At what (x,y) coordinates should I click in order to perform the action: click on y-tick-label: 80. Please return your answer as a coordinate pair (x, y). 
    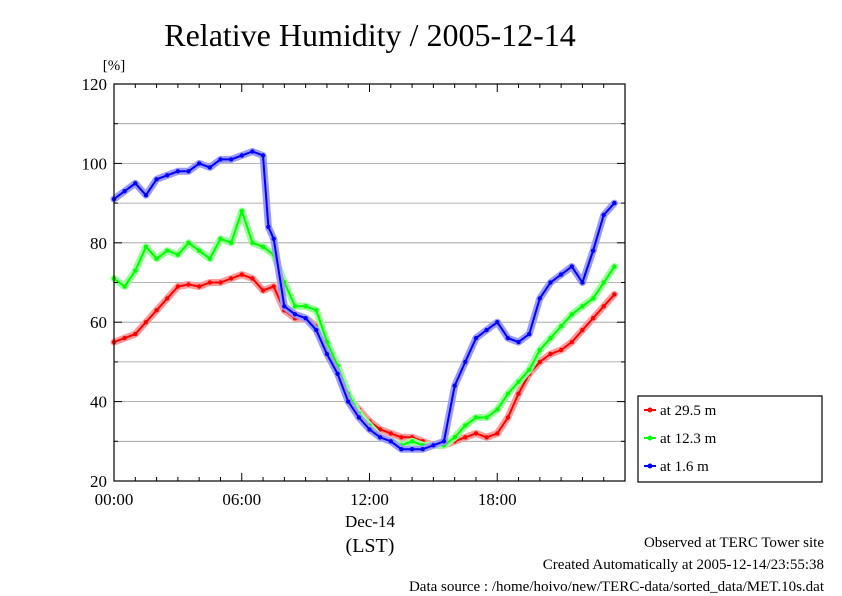
    Looking at the image, I should click on (98, 243).